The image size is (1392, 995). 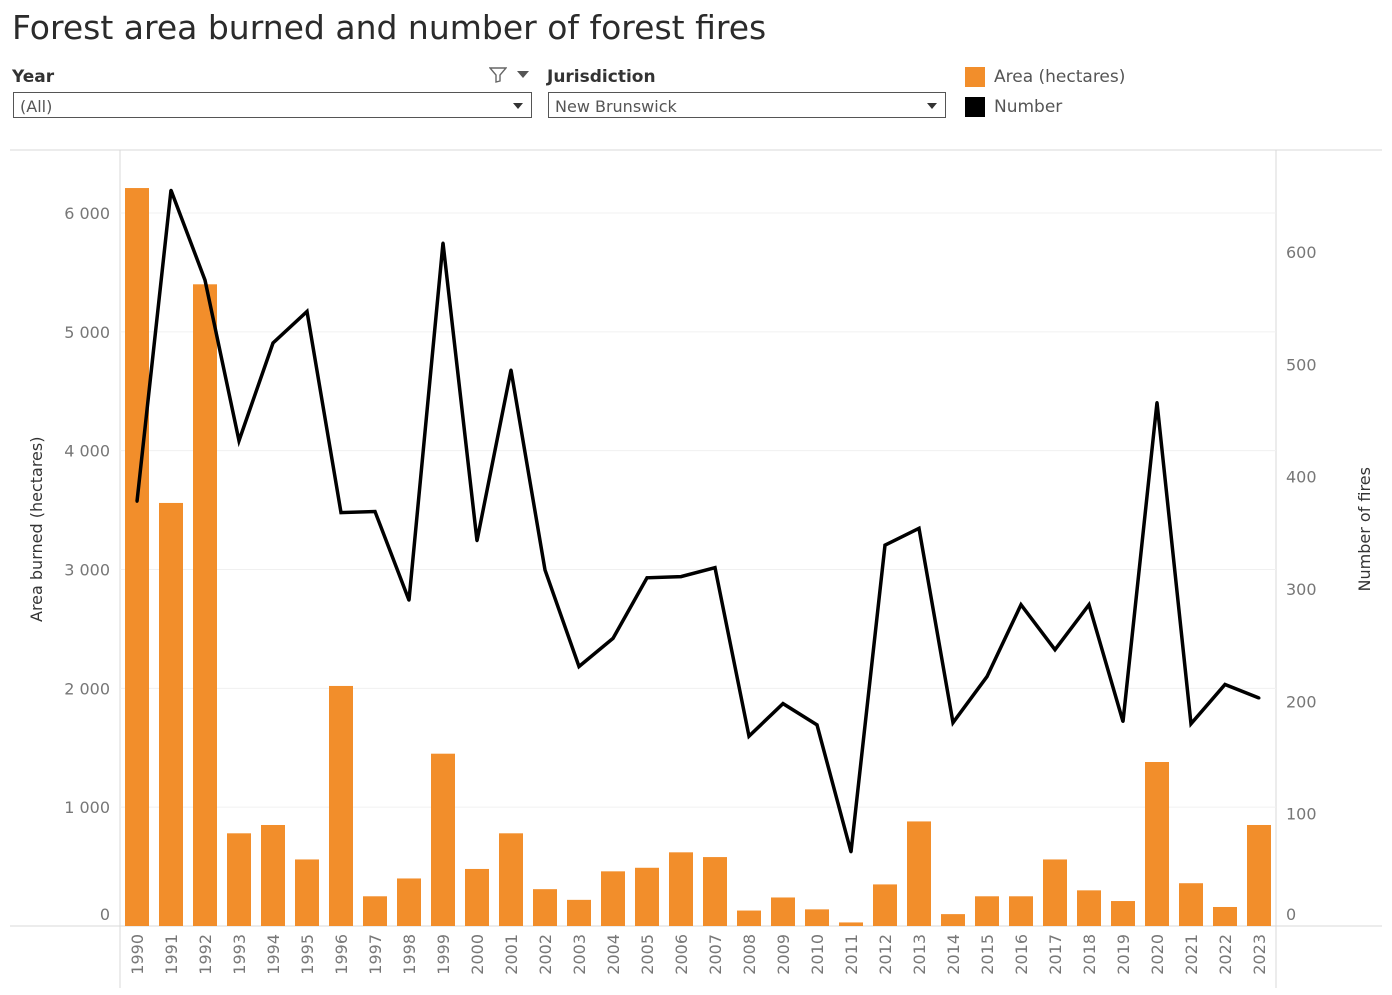 What do you see at coordinates (137, 557) in the screenshot?
I see `bar-1990` at bounding box center [137, 557].